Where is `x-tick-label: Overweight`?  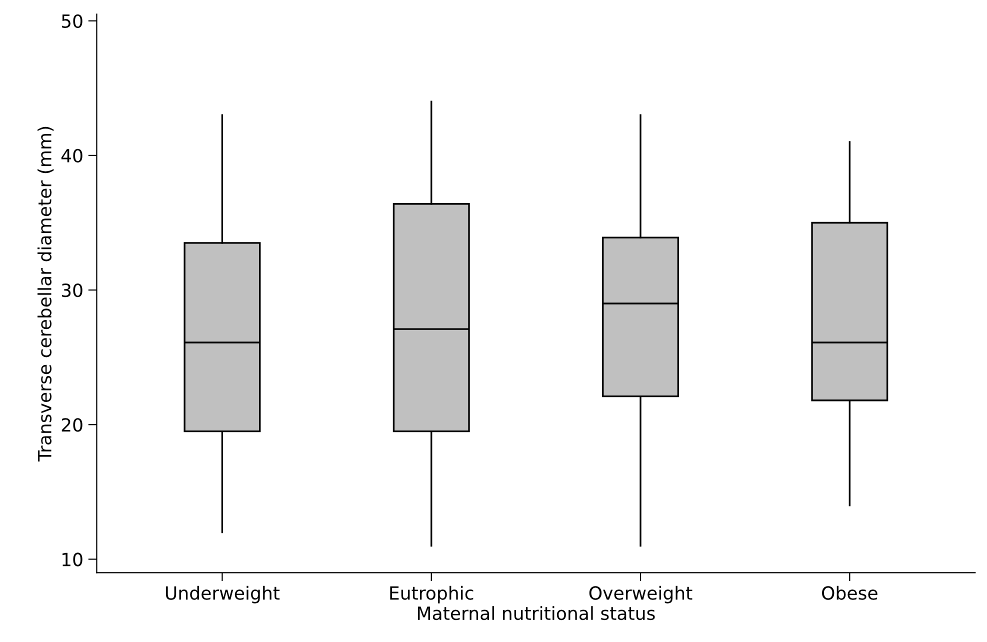 x-tick-label: Overweight is located at coordinates (640, 595).